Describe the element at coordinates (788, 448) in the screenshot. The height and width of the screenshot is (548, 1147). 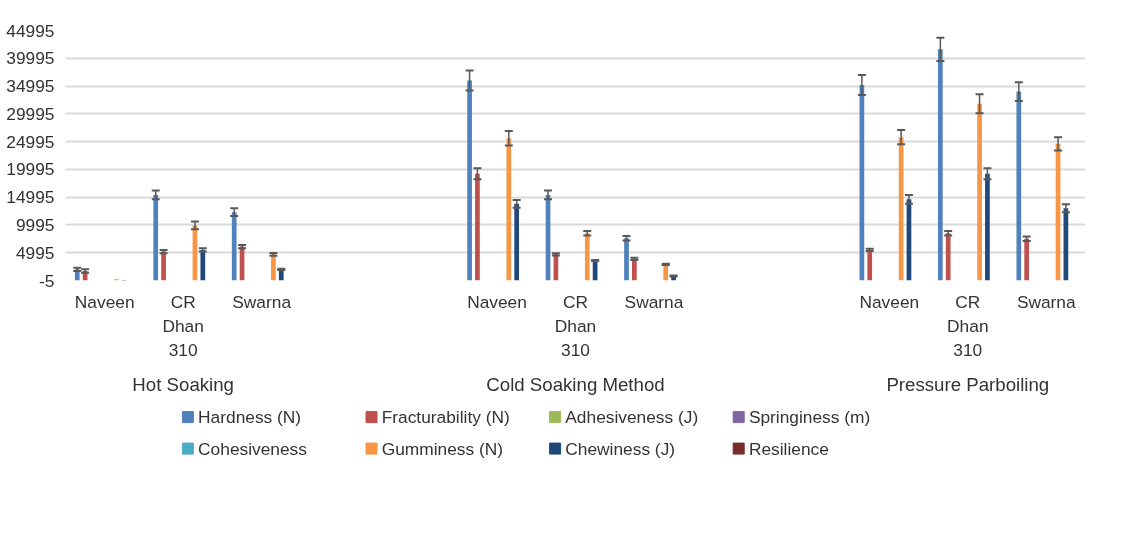
I see `legend-label: Resilience` at that location.